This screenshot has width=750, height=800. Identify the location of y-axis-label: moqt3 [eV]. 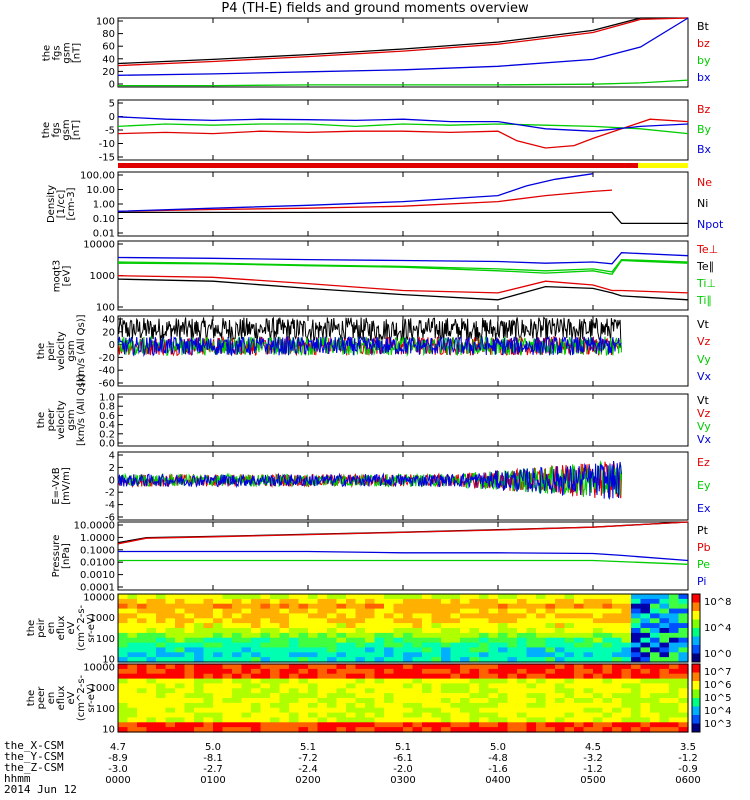
(61, 275).